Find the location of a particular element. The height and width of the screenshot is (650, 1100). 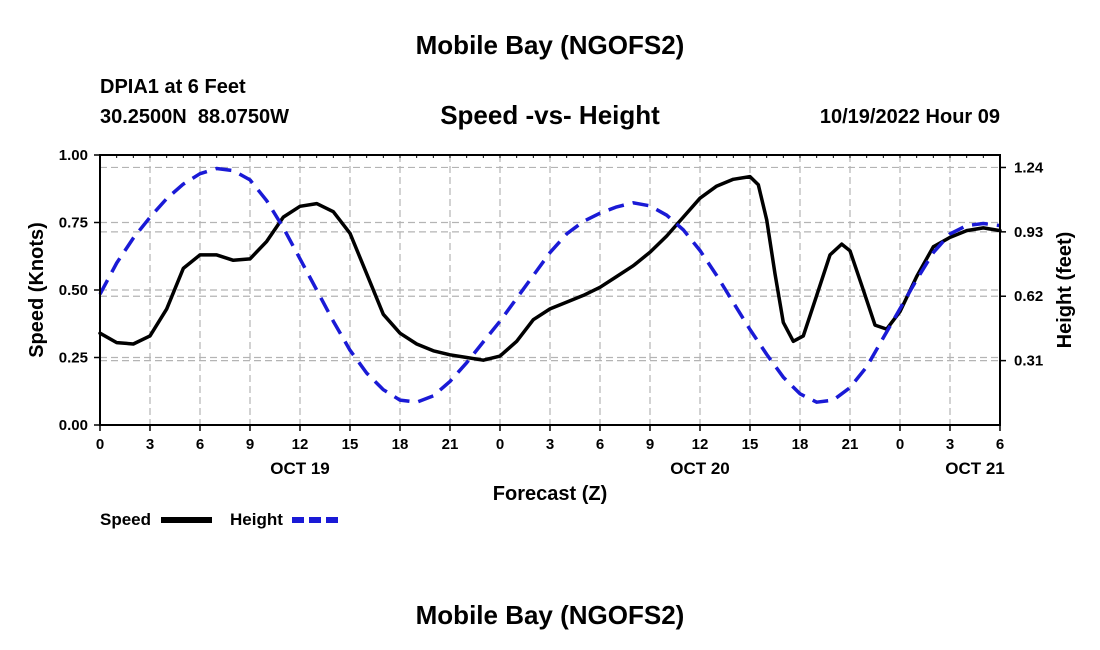

x-axis-label: Forecast (Z) is located at coordinates (550, 494).